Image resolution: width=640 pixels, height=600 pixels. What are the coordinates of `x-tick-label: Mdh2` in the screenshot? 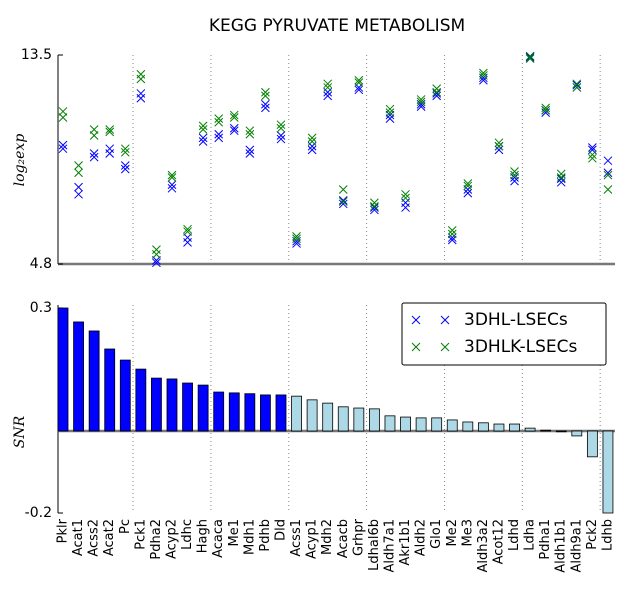 It's located at (327, 537).